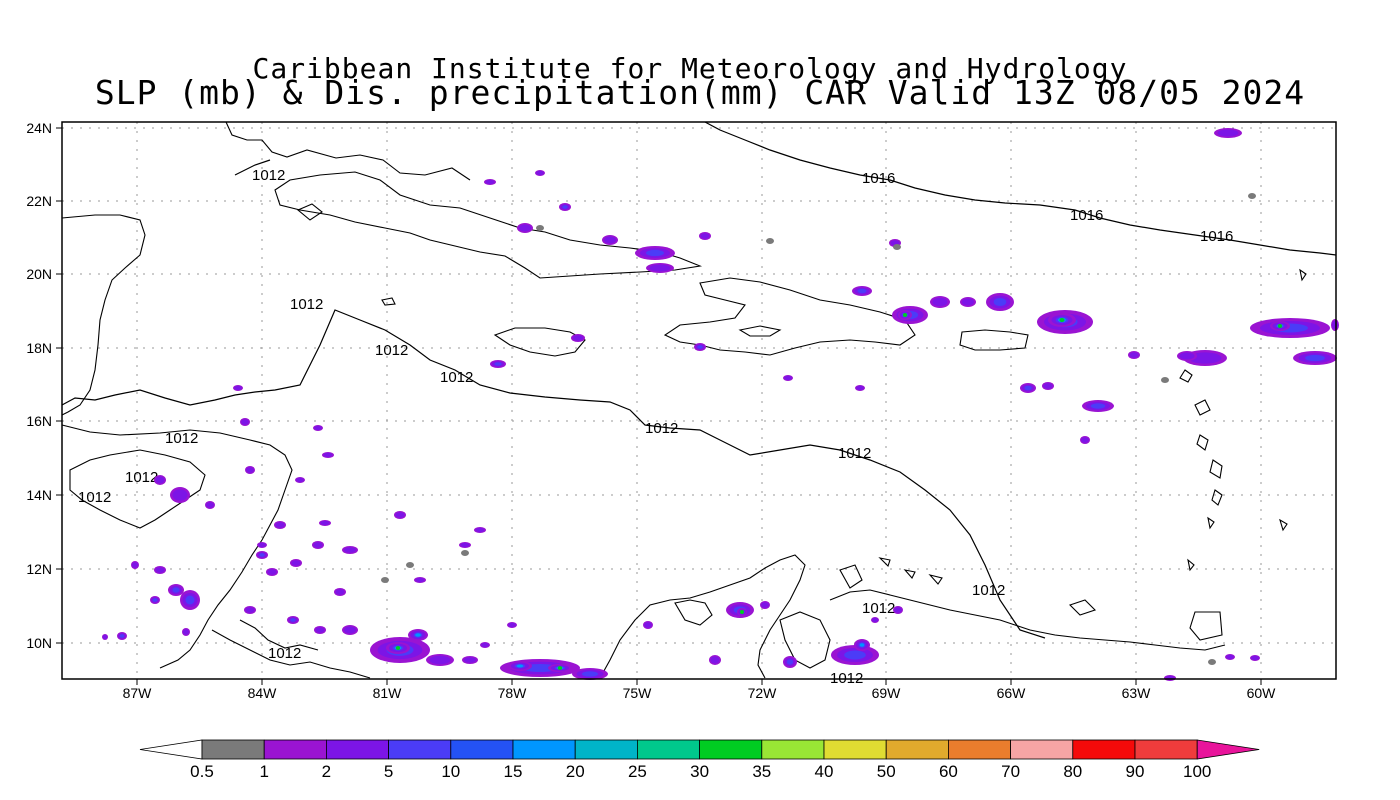 The width and height of the screenshot is (1400, 800). What do you see at coordinates (388, 771) in the screenshot?
I see `colorbar-label: 5` at bounding box center [388, 771].